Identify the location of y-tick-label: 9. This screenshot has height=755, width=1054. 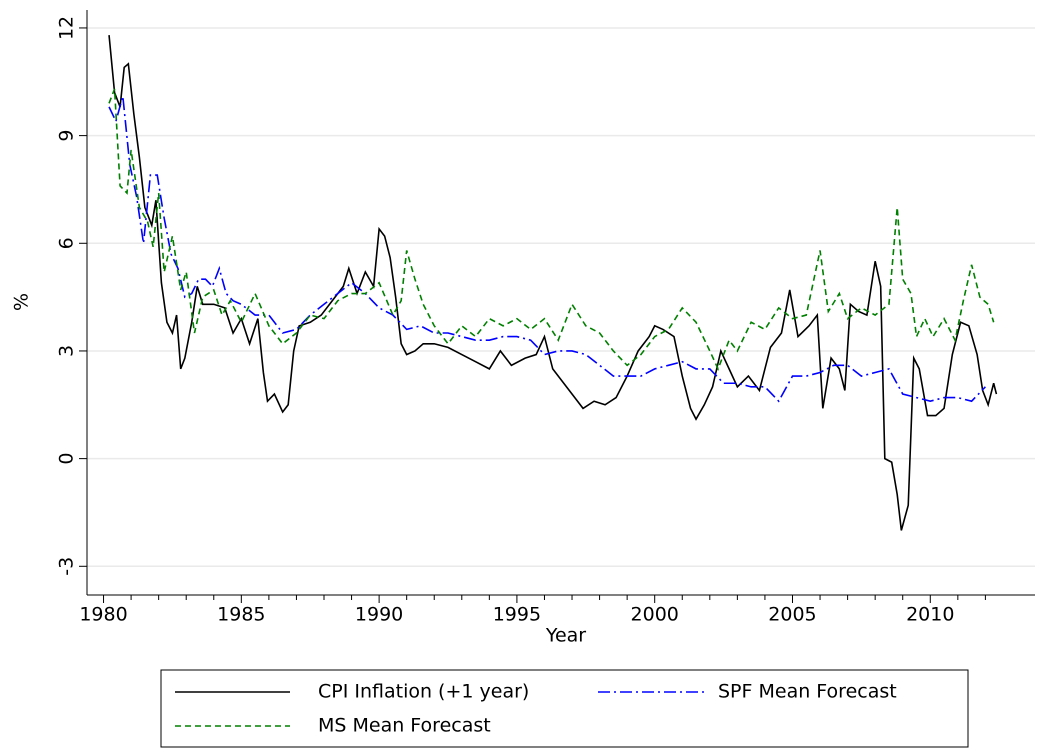
(67, 136).